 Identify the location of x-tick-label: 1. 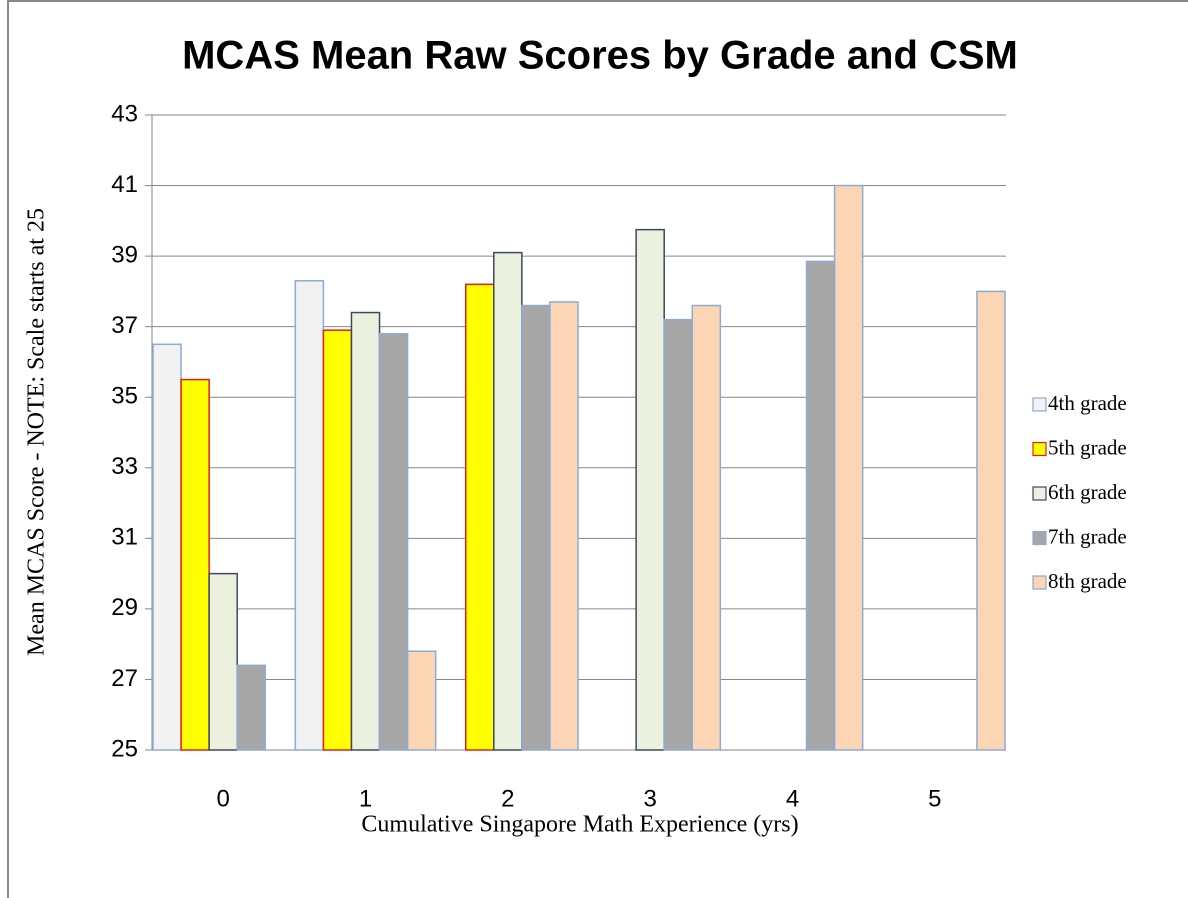
(365, 798).